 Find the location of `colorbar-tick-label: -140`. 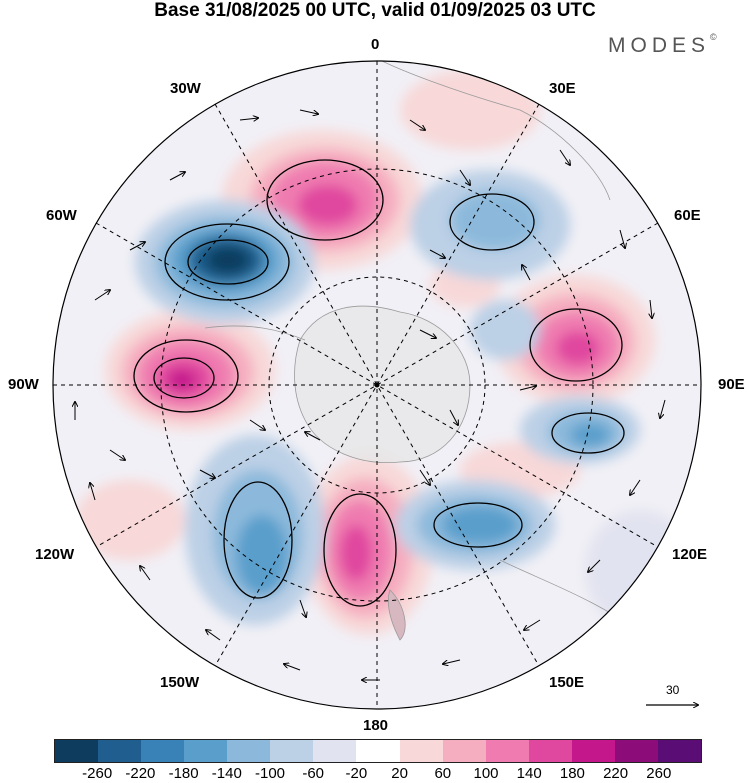

colorbar-tick-label: -140 is located at coordinates (226, 773).